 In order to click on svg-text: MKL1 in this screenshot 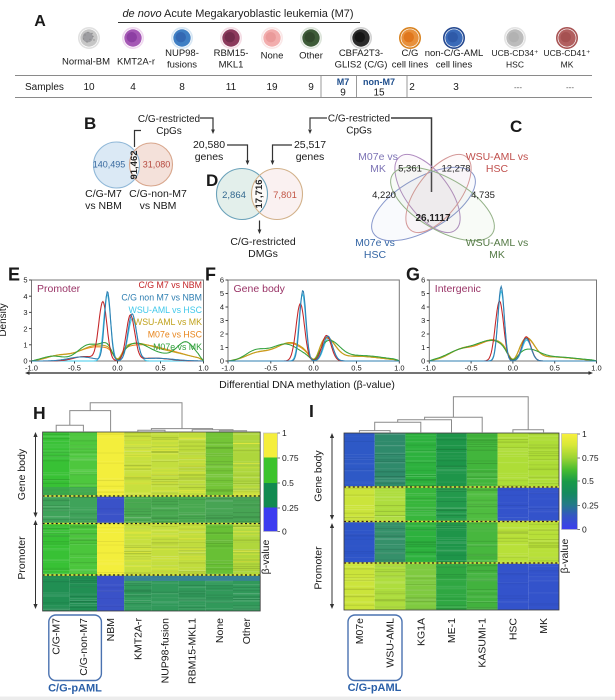, I will do `click(231, 65)`.